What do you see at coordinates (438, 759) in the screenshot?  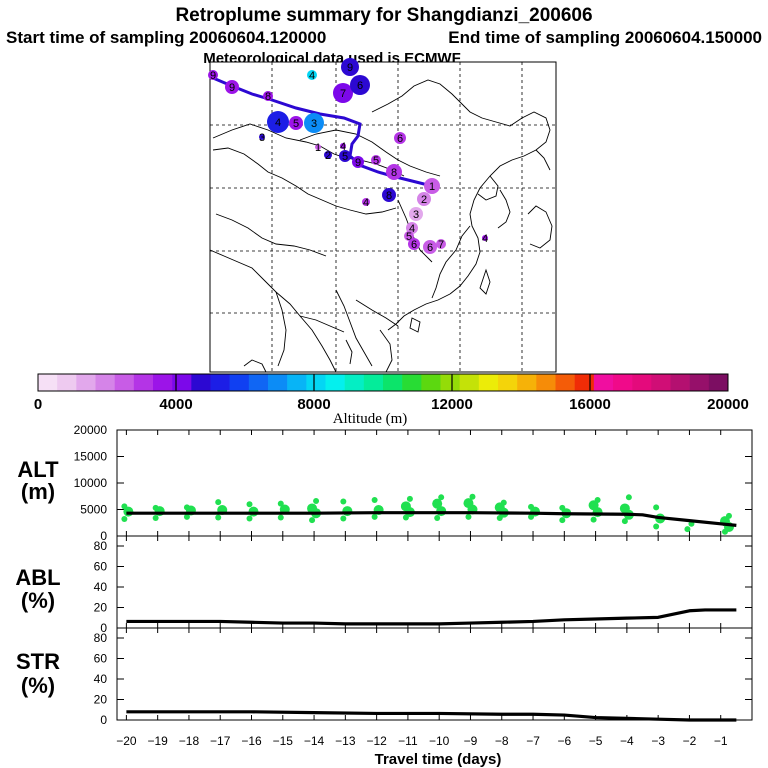 I see `x-axis-label: Travel time (days)` at bounding box center [438, 759].